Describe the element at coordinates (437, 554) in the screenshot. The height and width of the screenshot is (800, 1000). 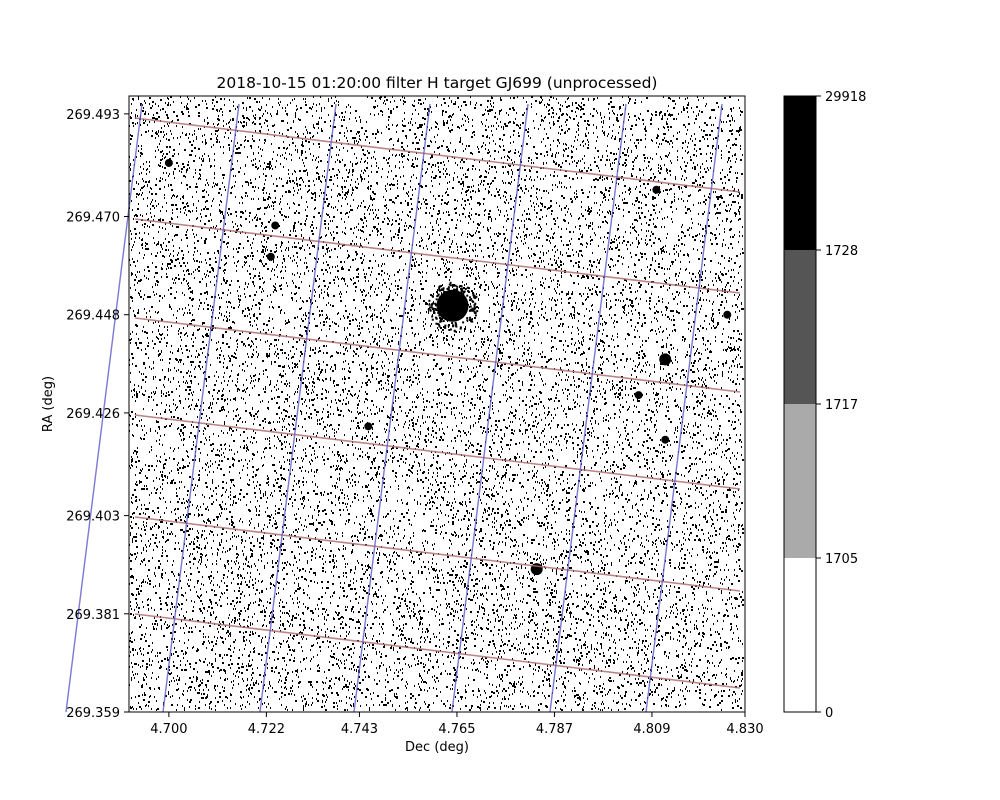
I see `ra-grid-line` at that location.